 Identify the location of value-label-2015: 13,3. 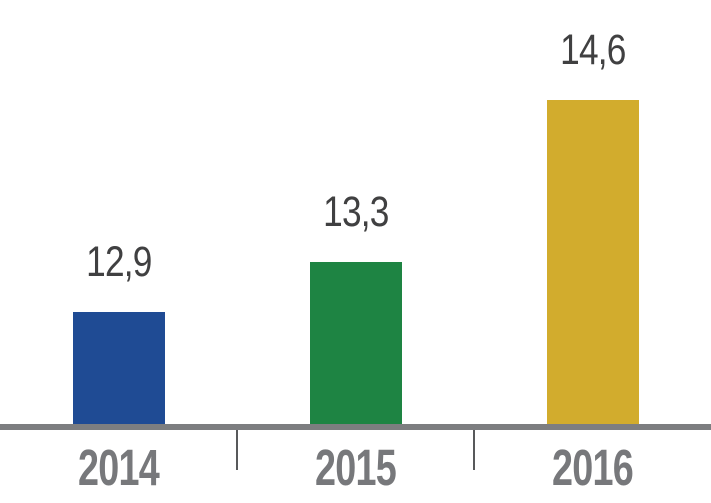
(355, 212).